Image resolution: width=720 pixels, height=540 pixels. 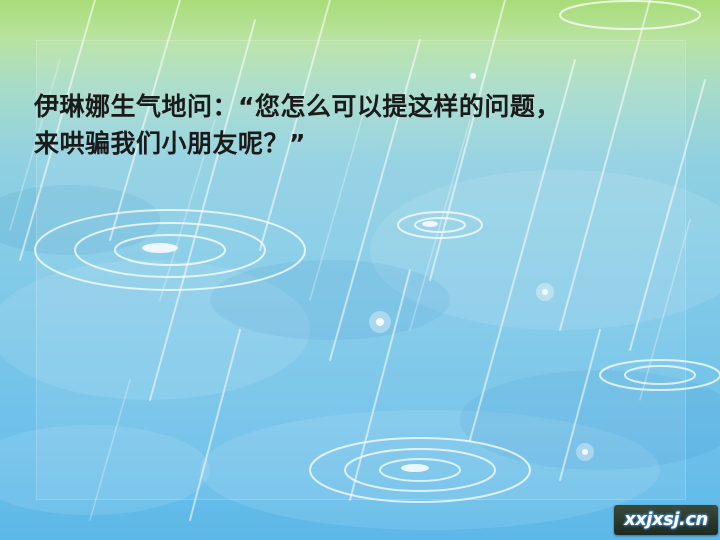 What do you see at coordinates (297, 106) in the screenshot?
I see `slide-text-line-1: 伊琳娜生气地问：“您怎么可以提这样的问题，` at bounding box center [297, 106].